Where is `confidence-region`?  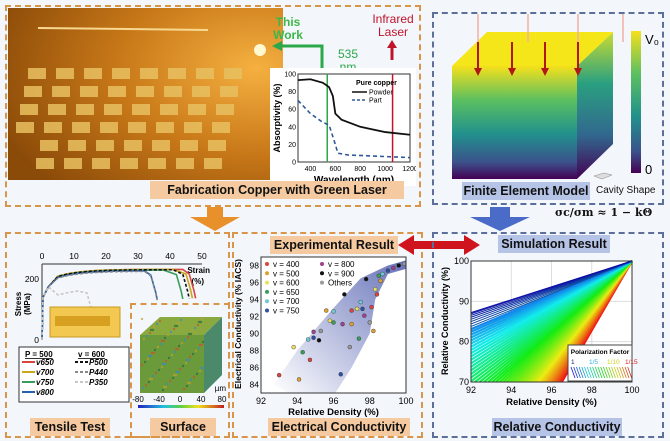
confidence-region is located at coordinates (339, 326).